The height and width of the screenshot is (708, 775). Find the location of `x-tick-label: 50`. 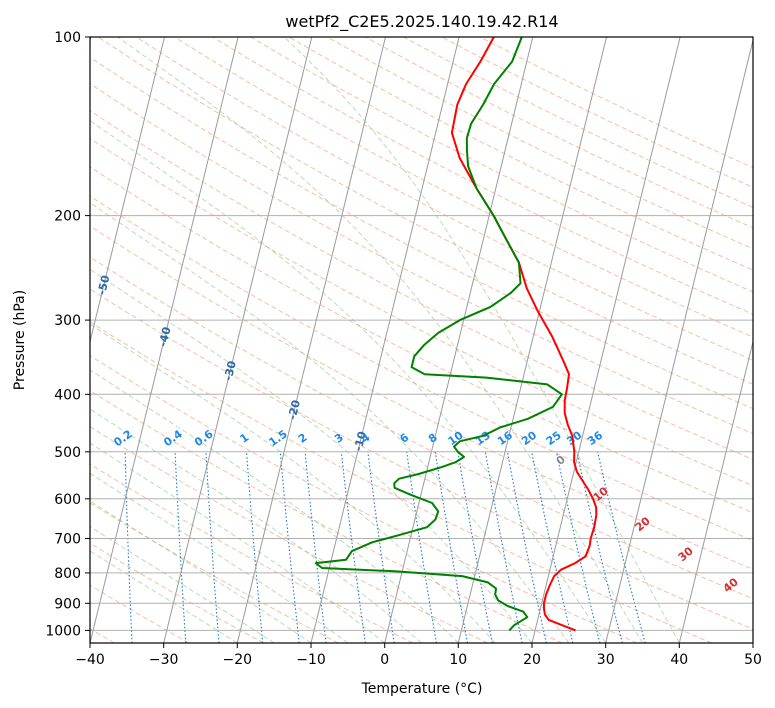

x-tick-label: 50 is located at coordinates (753, 660).